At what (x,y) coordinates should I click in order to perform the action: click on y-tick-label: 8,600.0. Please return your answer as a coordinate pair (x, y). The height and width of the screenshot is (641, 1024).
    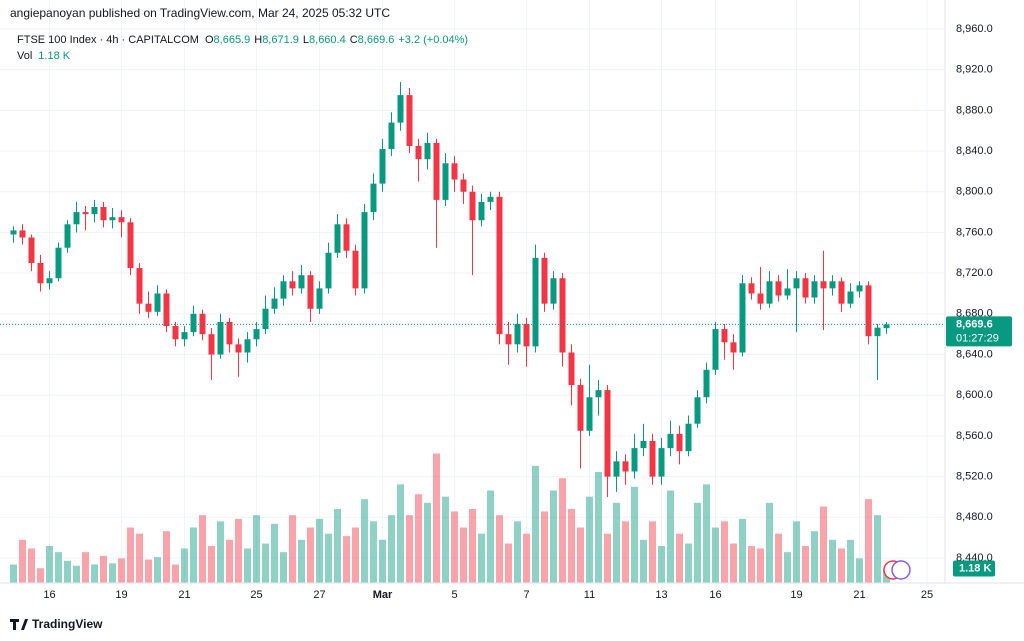
    Looking at the image, I should click on (974, 395).